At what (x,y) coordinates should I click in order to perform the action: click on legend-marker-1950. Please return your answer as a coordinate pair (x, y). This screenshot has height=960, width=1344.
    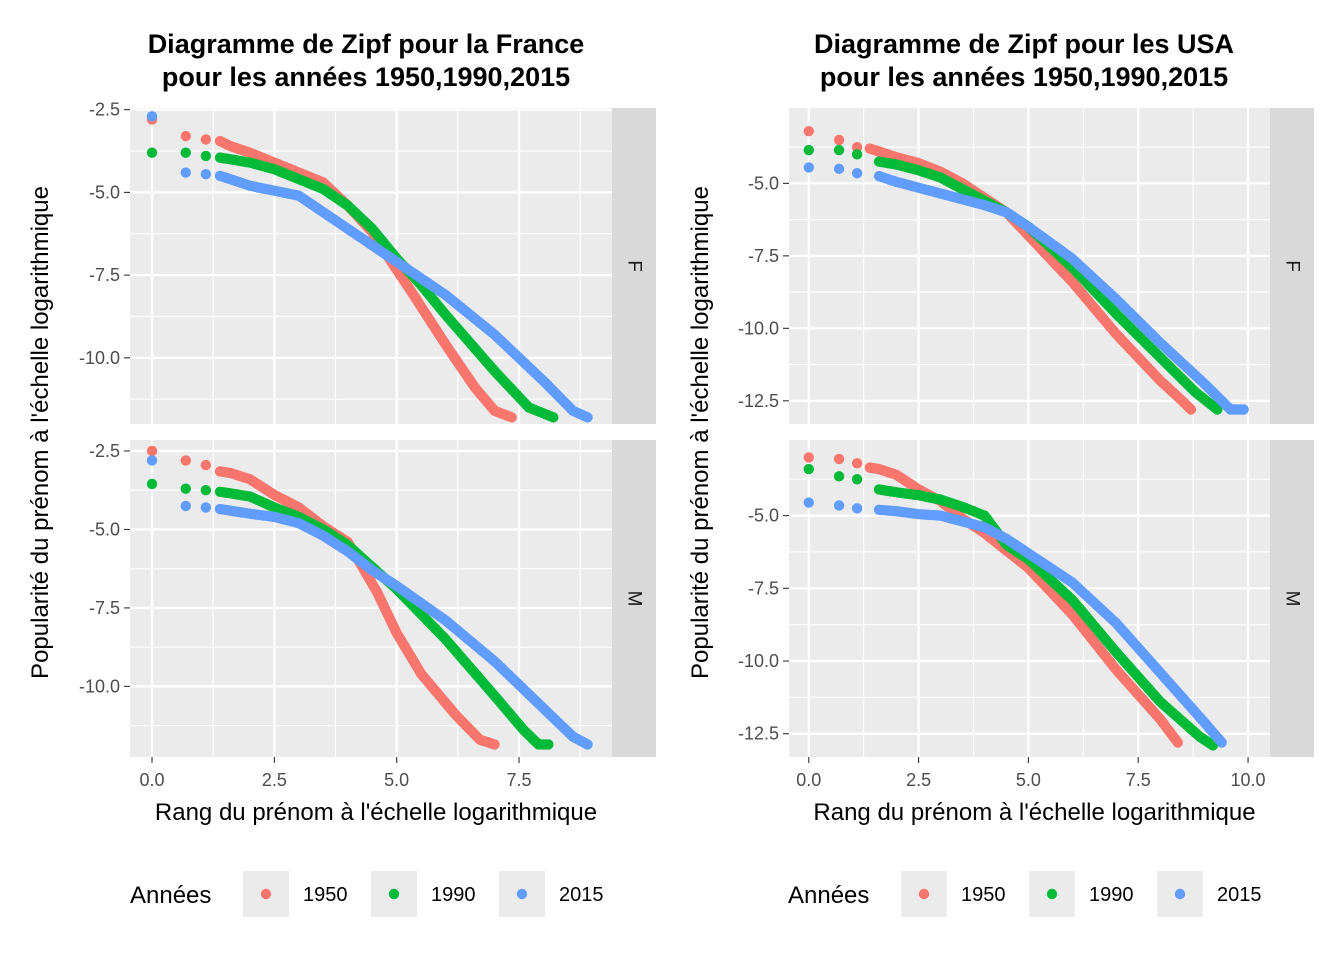
    Looking at the image, I should click on (924, 894).